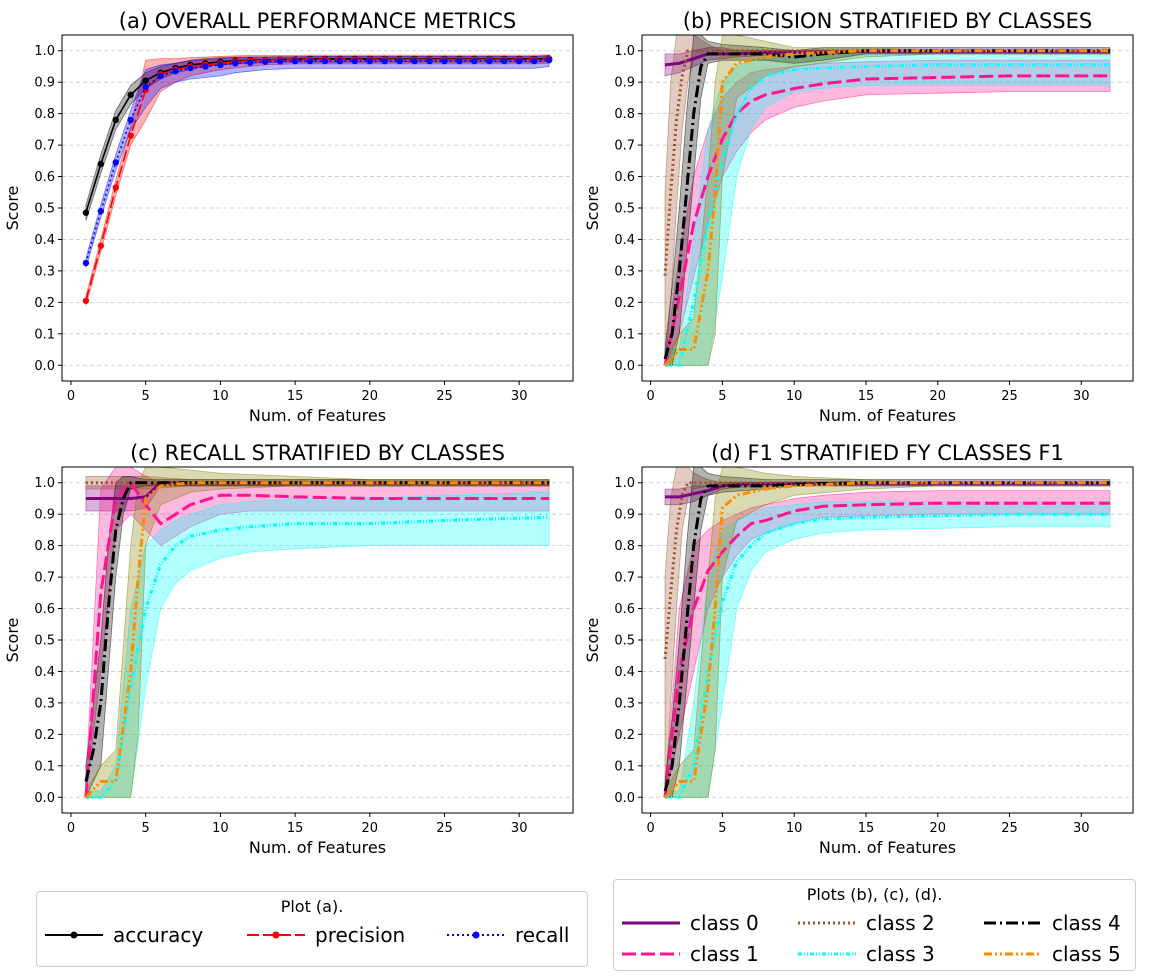  I want to click on chart-title: (d) F1 STRATIFIED FY CLASSES F1, so click(887, 453).